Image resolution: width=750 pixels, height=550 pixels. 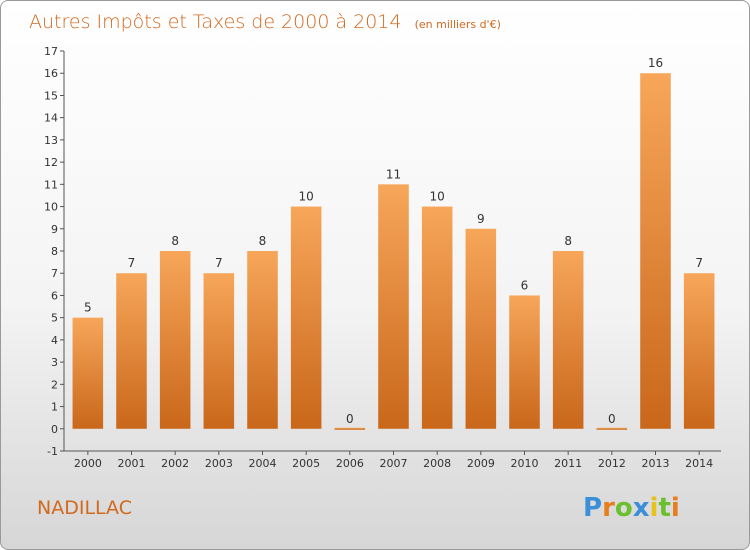 What do you see at coordinates (219, 351) in the screenshot?
I see `bar-2003` at bounding box center [219, 351].